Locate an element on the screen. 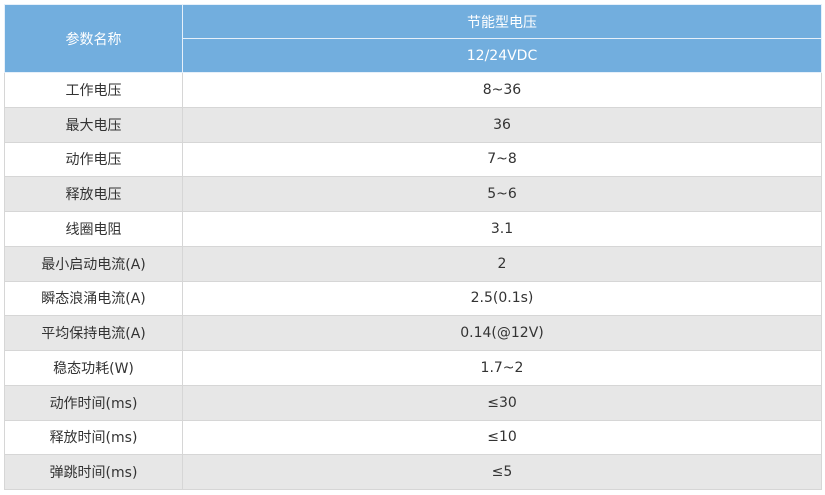 The width and height of the screenshot is (825, 495). table-row: 瞬态浪涌电流(A) 2.5(0.1s) is located at coordinates (413, 298).